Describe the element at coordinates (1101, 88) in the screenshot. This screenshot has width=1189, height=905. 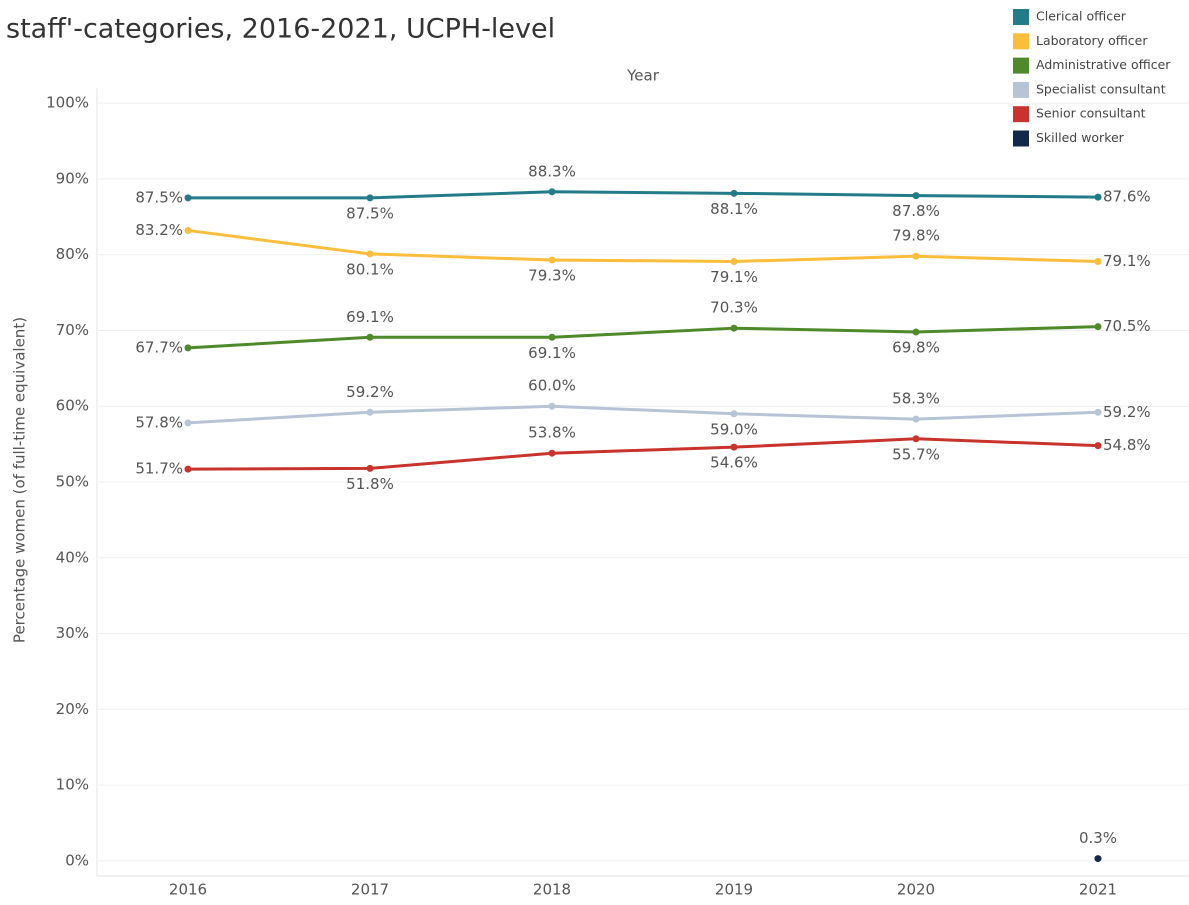
I see `legend-label: Specialist consultant` at that location.